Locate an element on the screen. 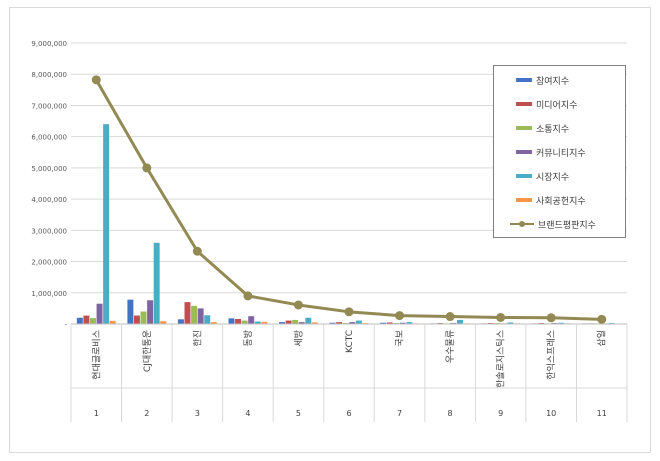  category-rank-label: 3 is located at coordinates (197, 413).